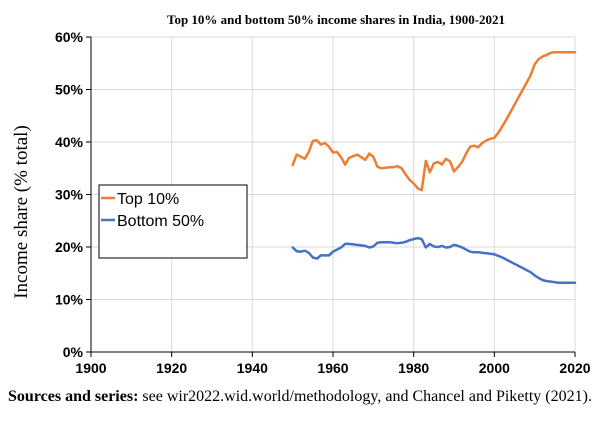  What do you see at coordinates (21, 212) in the screenshot?
I see `y-axis-label: Income share (% total)` at bounding box center [21, 212].